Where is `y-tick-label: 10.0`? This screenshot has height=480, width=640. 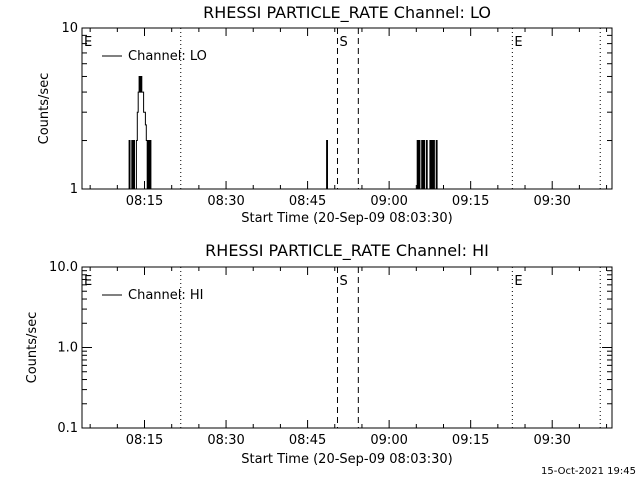 y-tick-label: 10.0 is located at coordinates (63, 267).